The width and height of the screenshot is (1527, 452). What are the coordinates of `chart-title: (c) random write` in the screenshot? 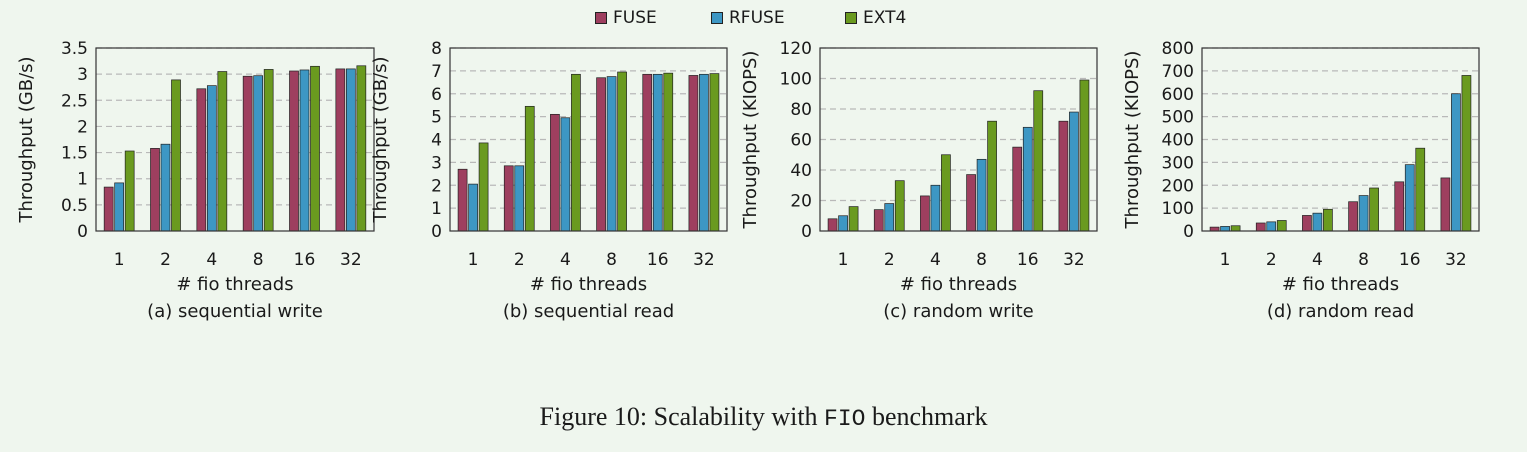 It's located at (958, 311).